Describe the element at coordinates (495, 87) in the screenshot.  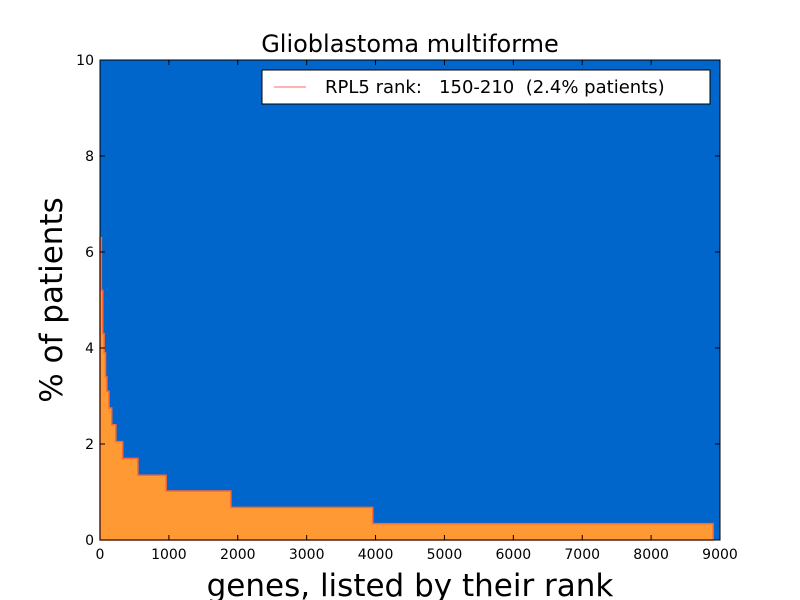
I see `legend-label: RPL5 rank: 150-210 (2.4% patients)` at that location.